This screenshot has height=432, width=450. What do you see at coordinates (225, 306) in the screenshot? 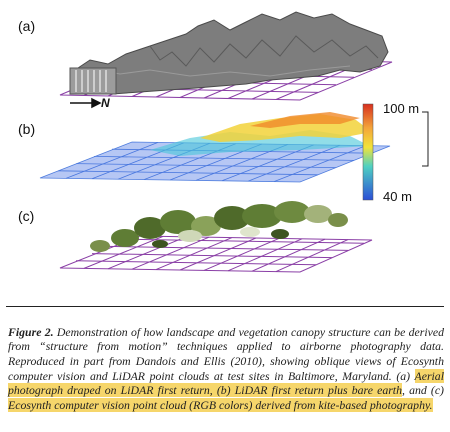
I see `figure-divider` at bounding box center [225, 306].